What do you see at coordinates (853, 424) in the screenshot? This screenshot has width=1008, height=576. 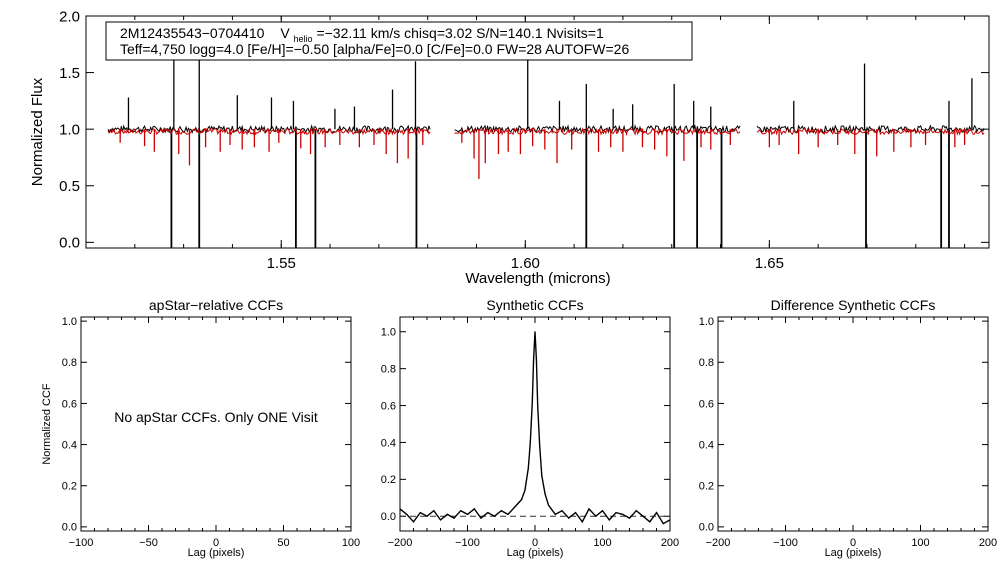 I see `difference-axes-frame` at bounding box center [853, 424].